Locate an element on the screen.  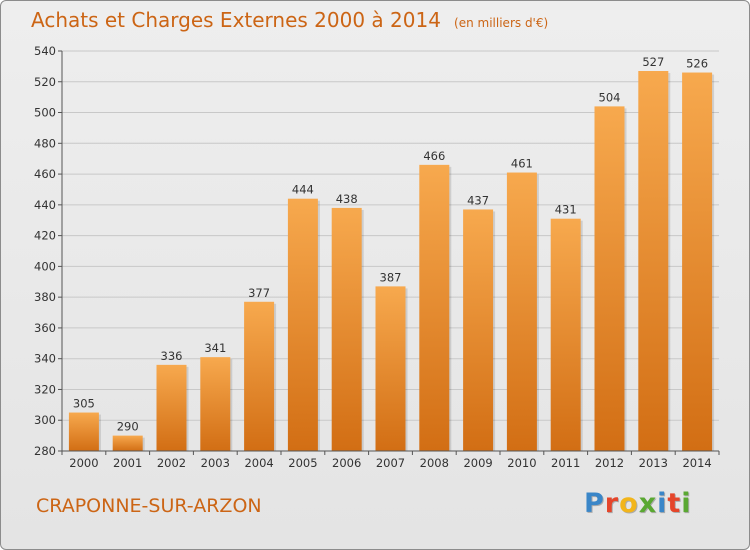
y-tick-label: 480 is located at coordinates (45, 143).